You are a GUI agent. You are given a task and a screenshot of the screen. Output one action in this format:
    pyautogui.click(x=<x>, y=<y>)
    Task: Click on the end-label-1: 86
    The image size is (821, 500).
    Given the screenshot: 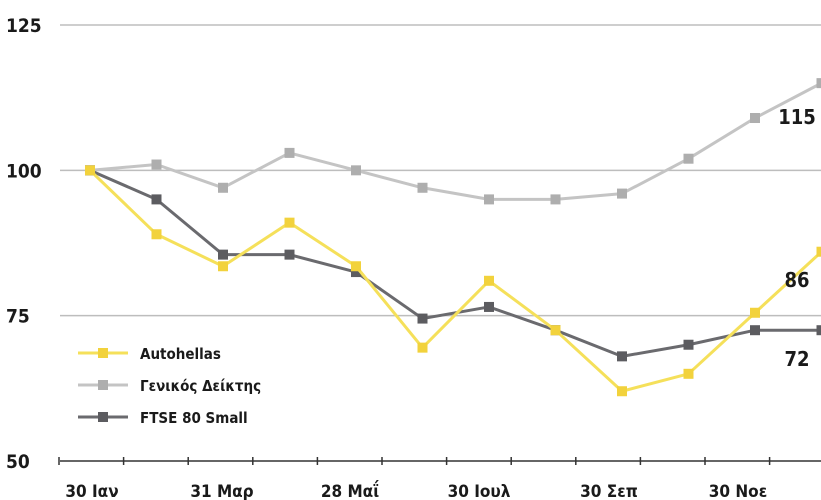 What is the action you would take?
    pyautogui.click(x=796, y=280)
    